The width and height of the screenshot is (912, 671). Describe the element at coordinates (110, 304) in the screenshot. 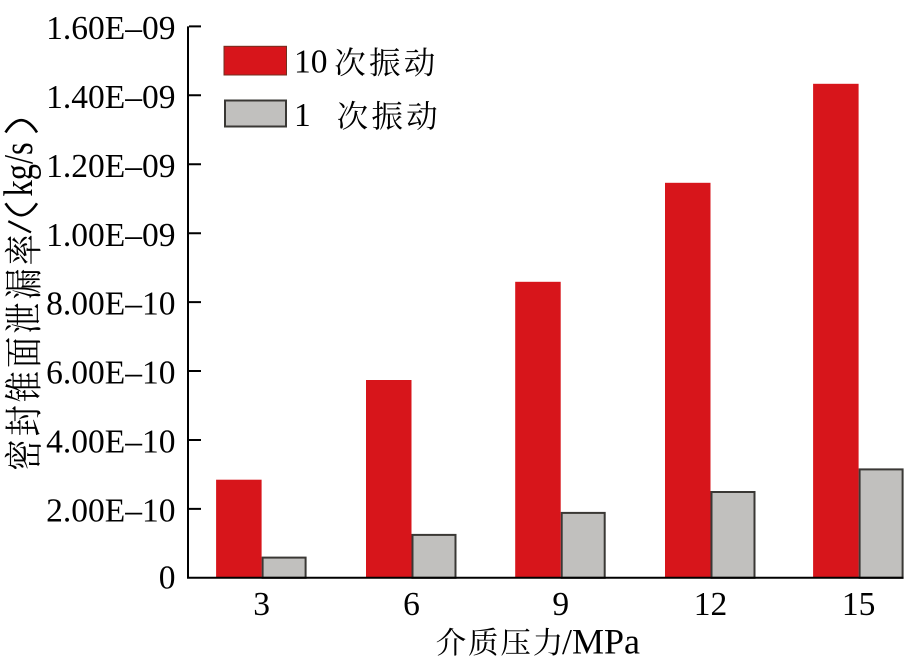

I see `svg-text: 8.00E–10` at that location.